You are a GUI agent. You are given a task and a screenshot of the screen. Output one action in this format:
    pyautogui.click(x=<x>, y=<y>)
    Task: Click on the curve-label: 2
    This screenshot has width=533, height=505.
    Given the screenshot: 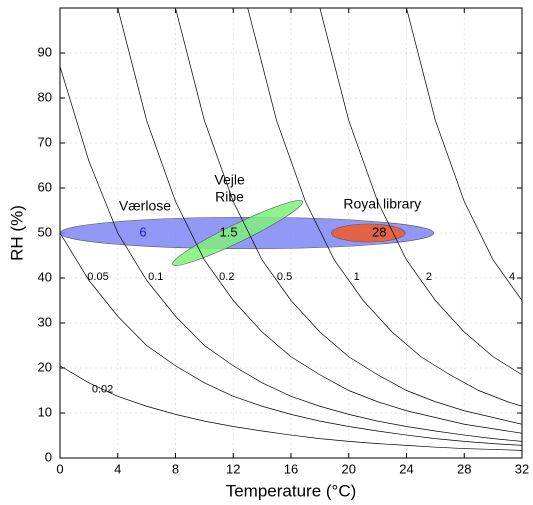 What is the action you would take?
    pyautogui.click(x=429, y=277)
    